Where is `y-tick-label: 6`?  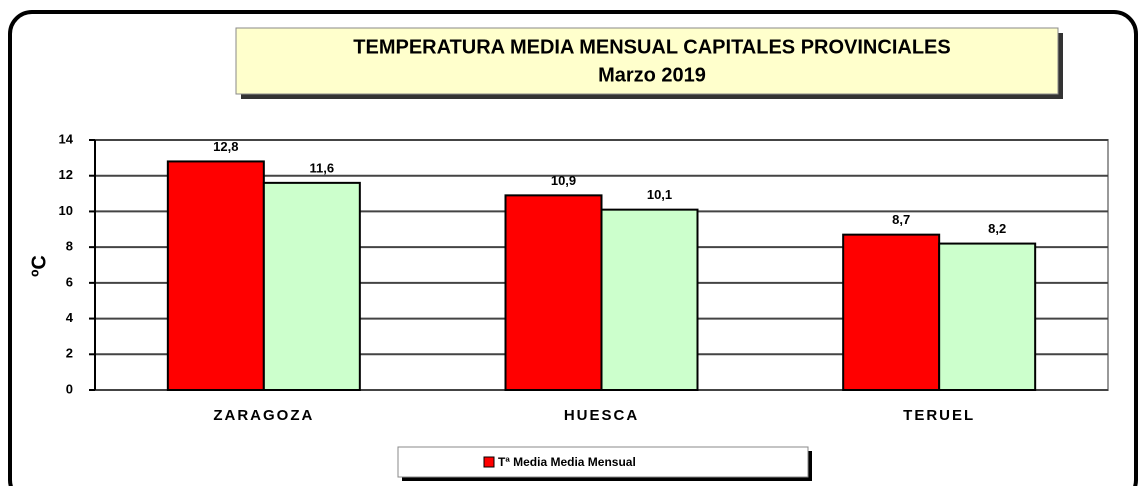 y-tick-label: 6 is located at coordinates (69, 281).